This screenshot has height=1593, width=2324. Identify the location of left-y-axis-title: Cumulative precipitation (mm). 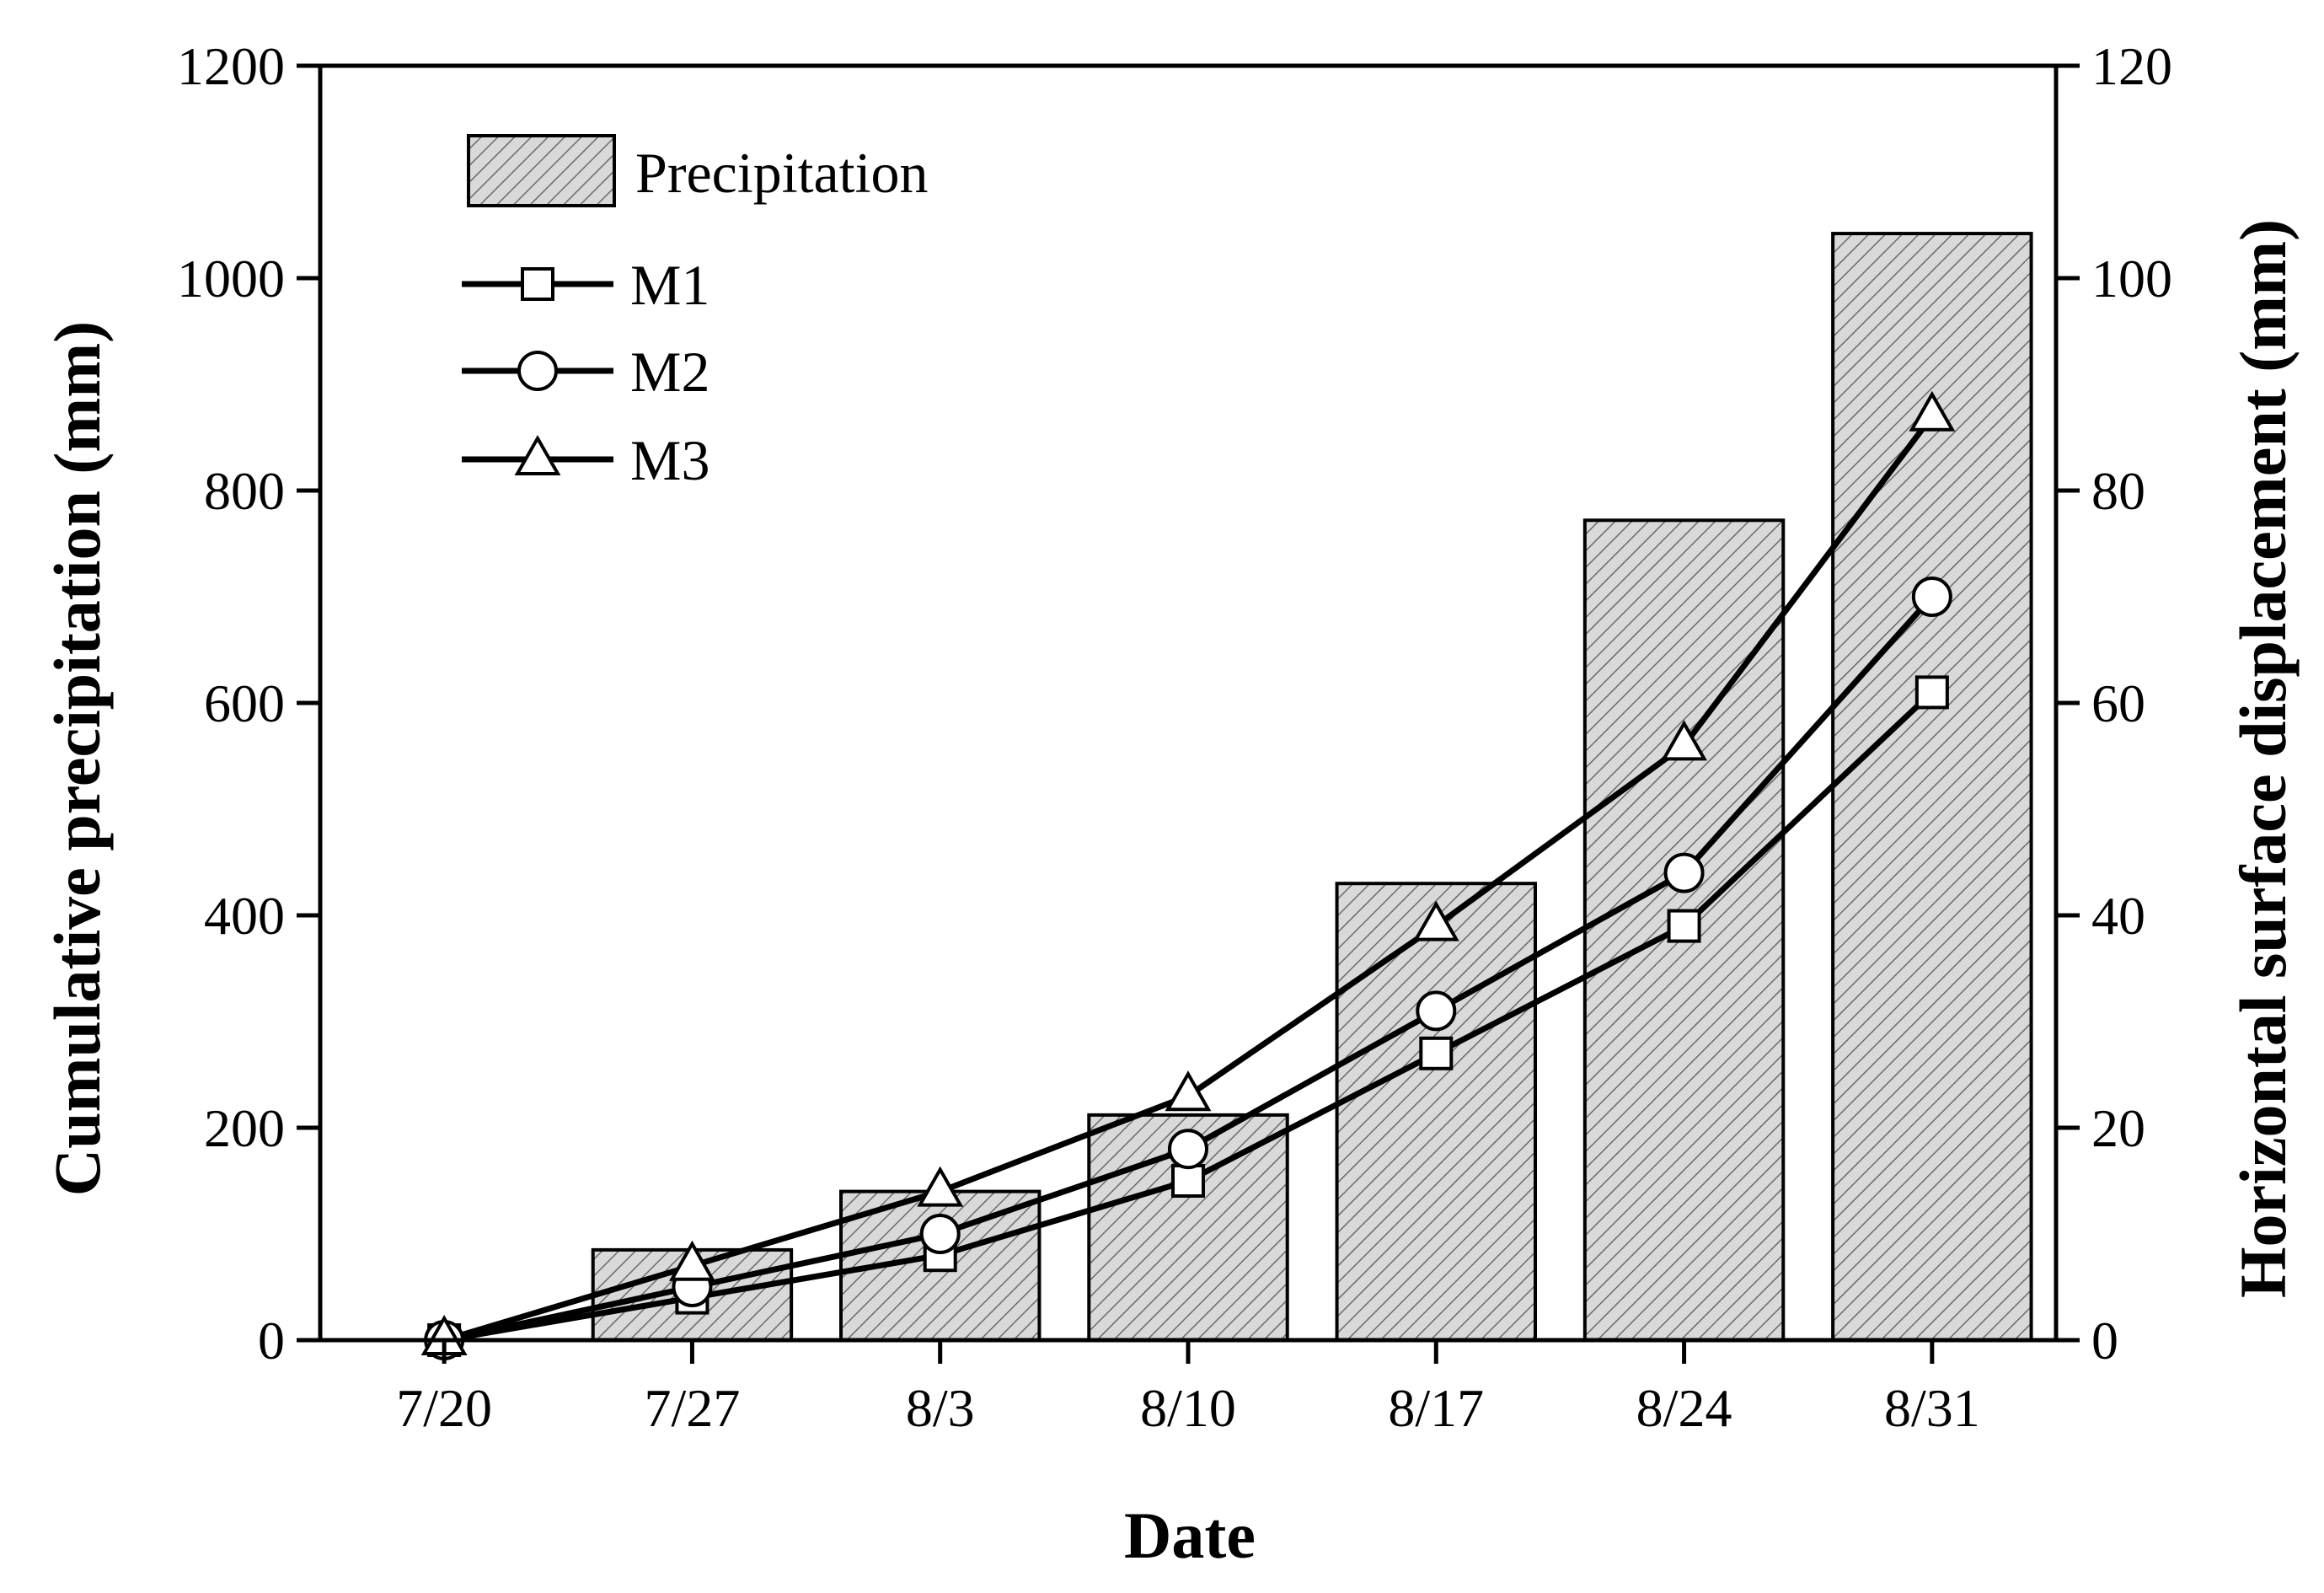
(77, 758).